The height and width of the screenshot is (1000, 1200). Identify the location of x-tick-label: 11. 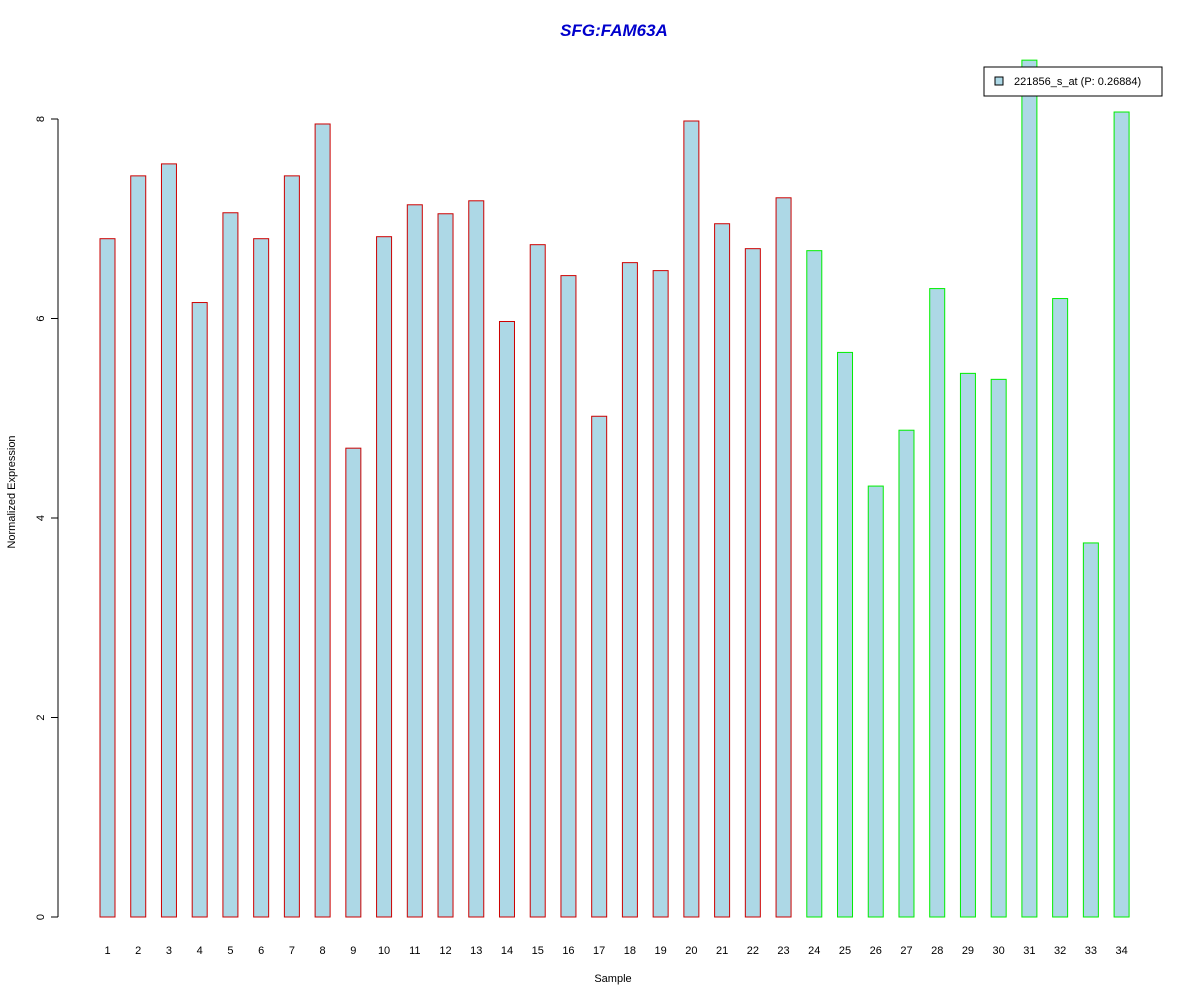
(414, 951).